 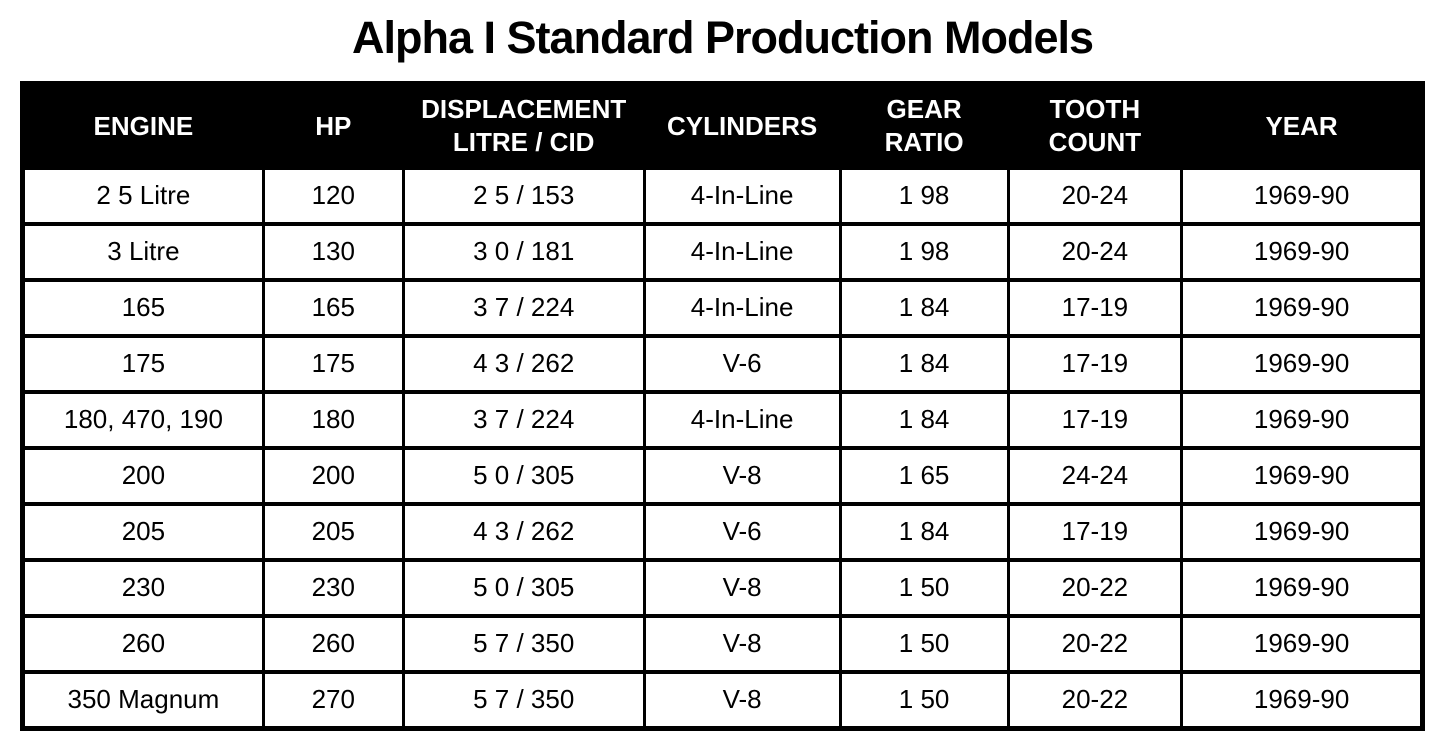 What do you see at coordinates (333, 700) in the screenshot?
I see `table-cell: 270` at bounding box center [333, 700].